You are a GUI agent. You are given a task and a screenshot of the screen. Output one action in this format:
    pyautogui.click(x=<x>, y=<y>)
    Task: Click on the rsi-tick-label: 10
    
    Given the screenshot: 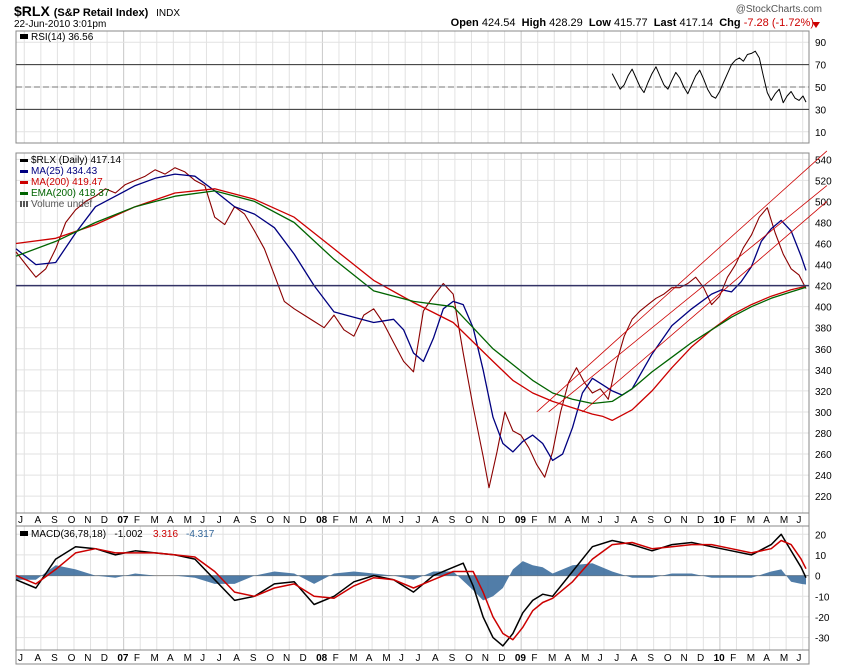 What is the action you would take?
    pyautogui.click(x=821, y=133)
    